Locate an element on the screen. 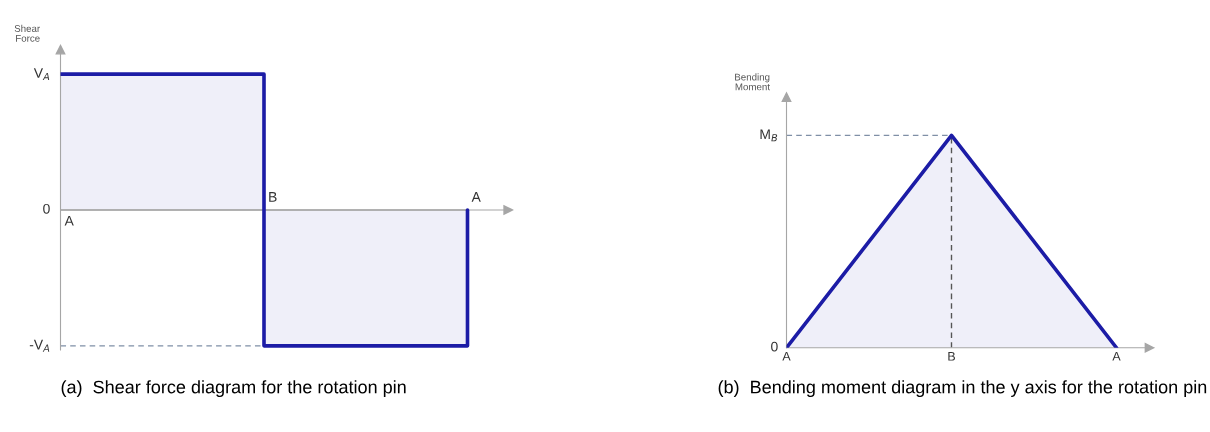  annotation: 0 is located at coordinates (774, 346).